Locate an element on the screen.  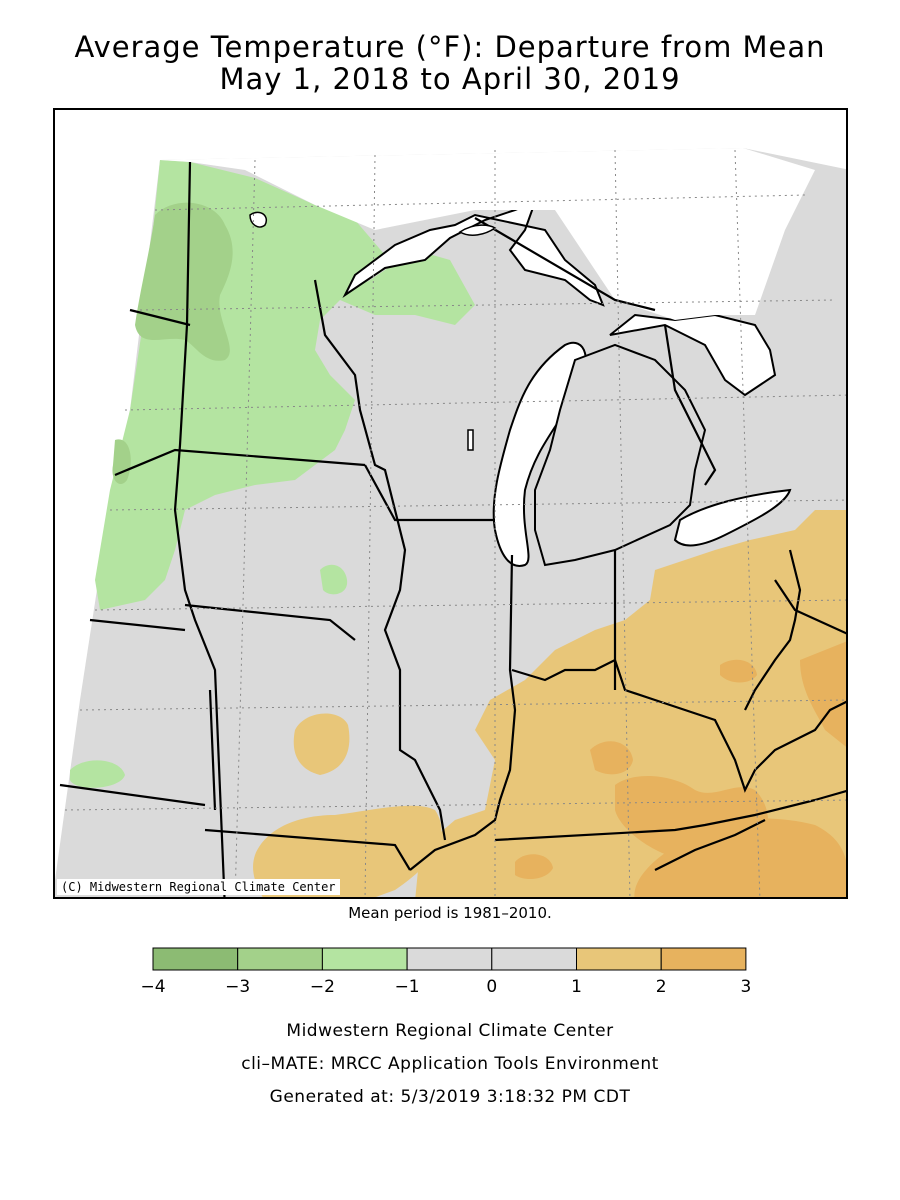
legend-tick-label: −4 is located at coordinates (152, 987).